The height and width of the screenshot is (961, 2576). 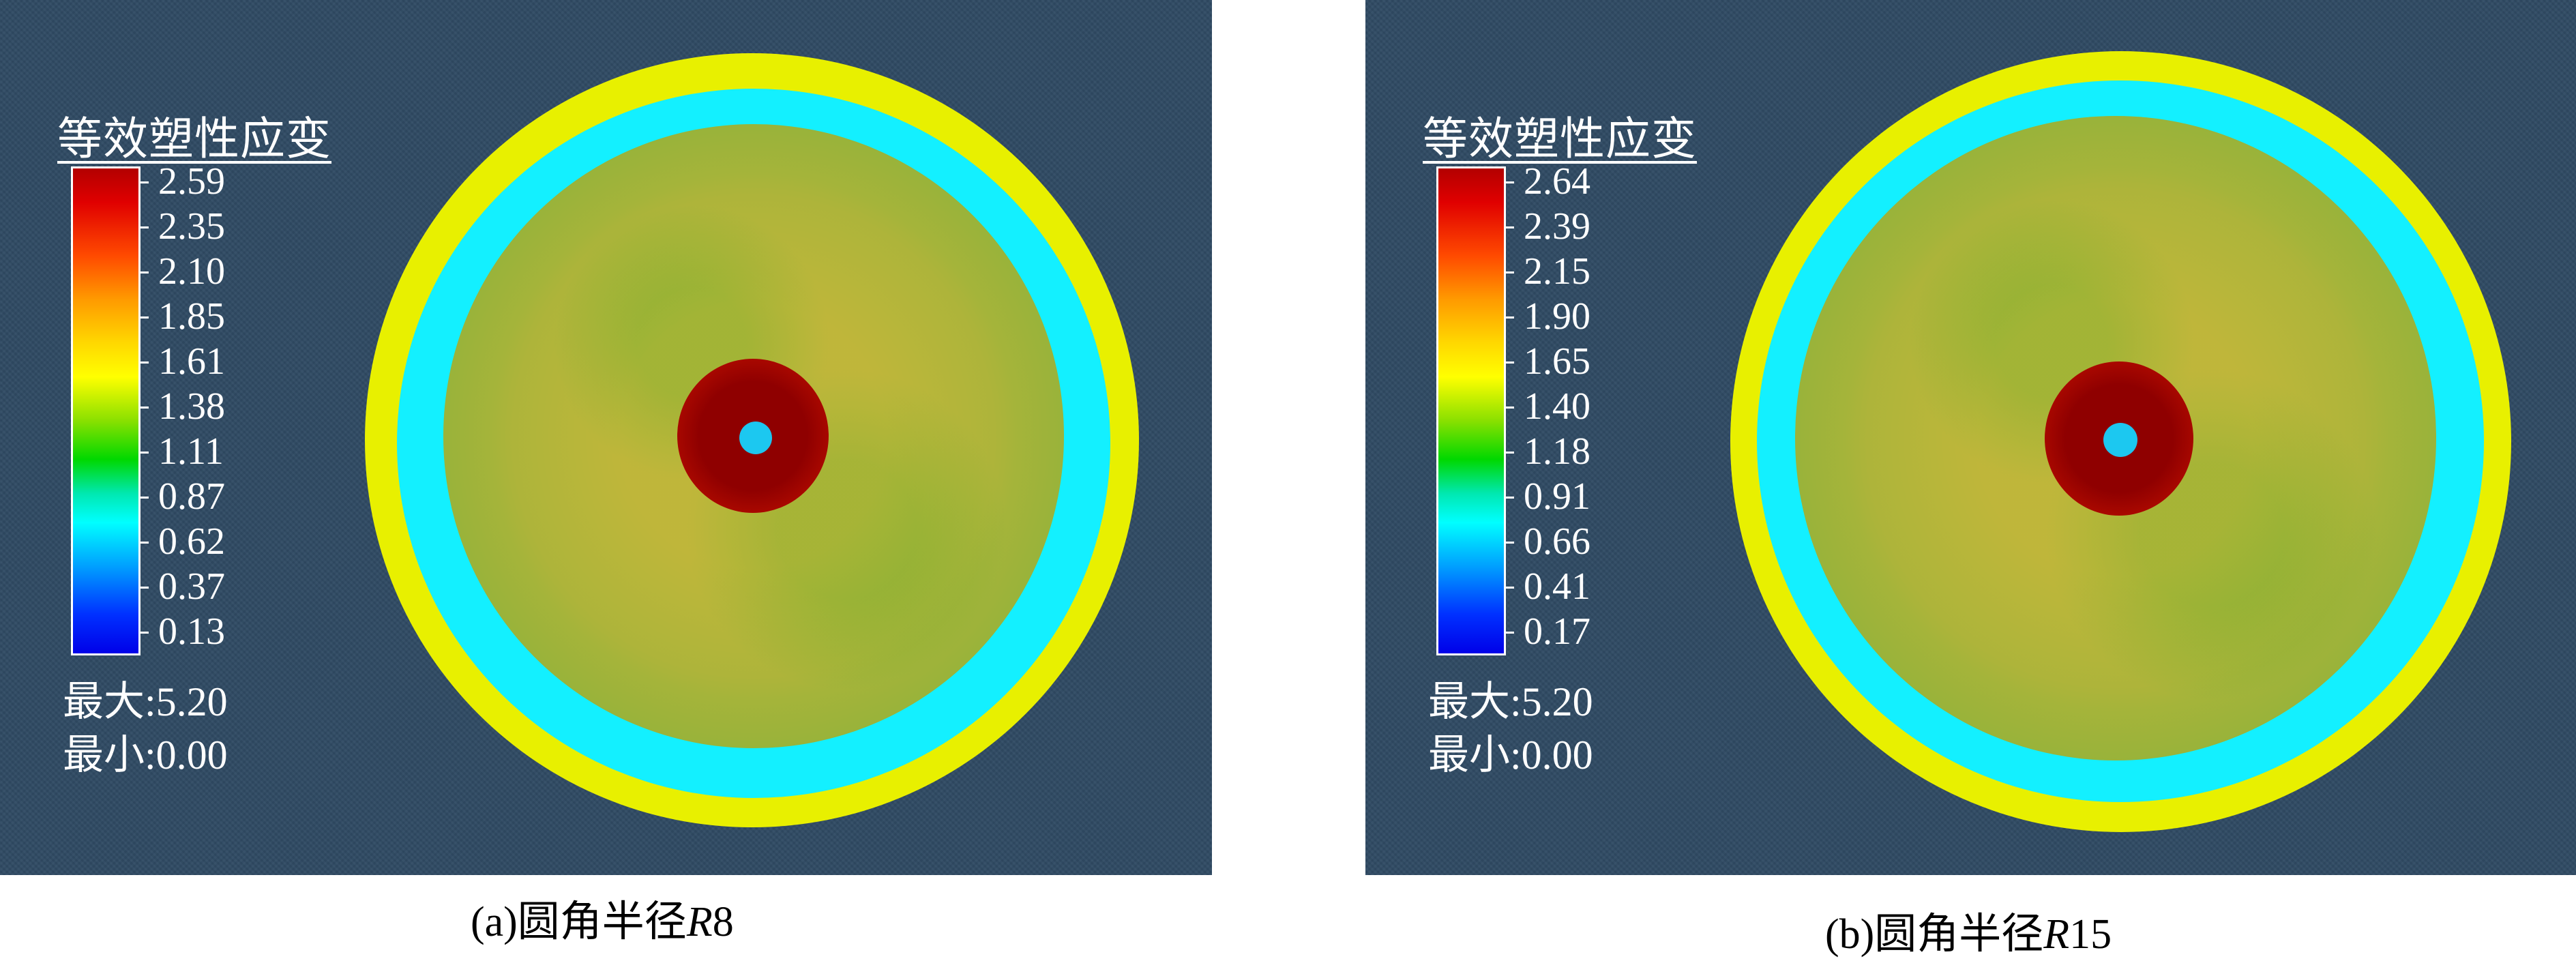 I want to click on colorbar-tick-label: 2.39, so click(x=1547, y=227).